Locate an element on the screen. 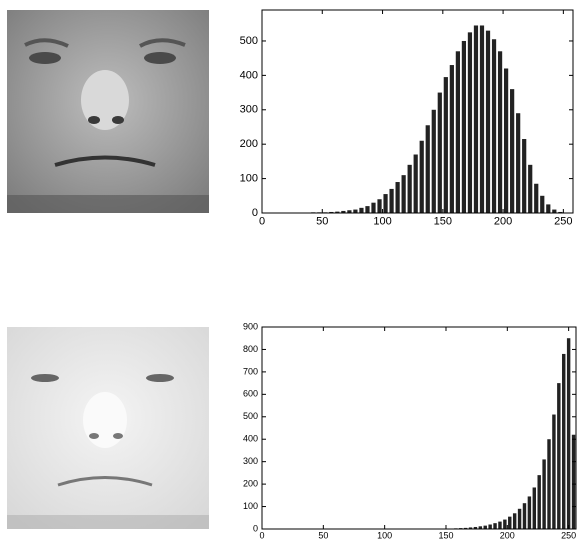 This screenshot has width=580, height=542. y-tick-label: 600 is located at coordinates (250, 394).